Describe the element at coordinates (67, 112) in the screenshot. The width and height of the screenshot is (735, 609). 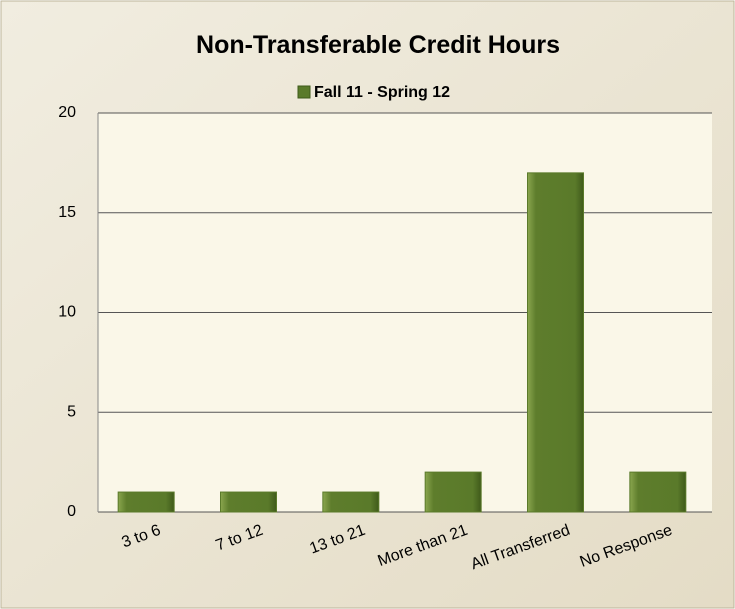
I see `y-tick-label: 20` at that location.